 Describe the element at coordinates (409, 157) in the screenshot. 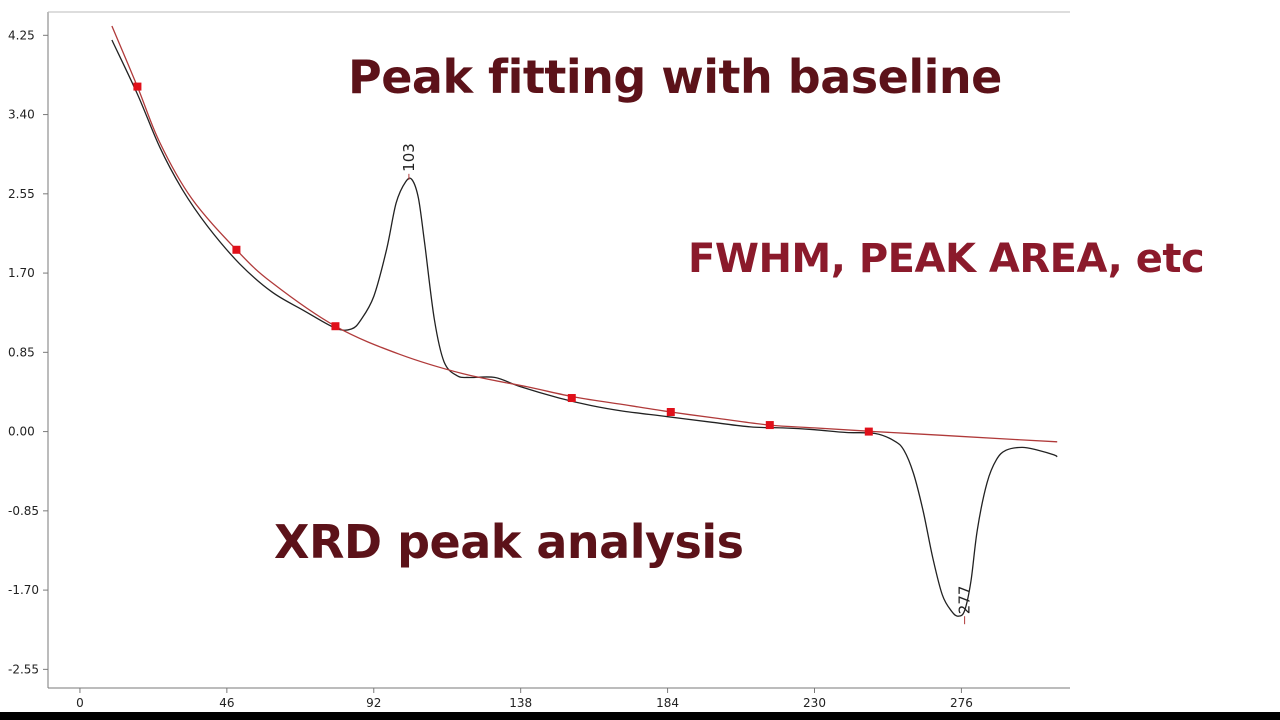

I see `peak-label: 103` at that location.